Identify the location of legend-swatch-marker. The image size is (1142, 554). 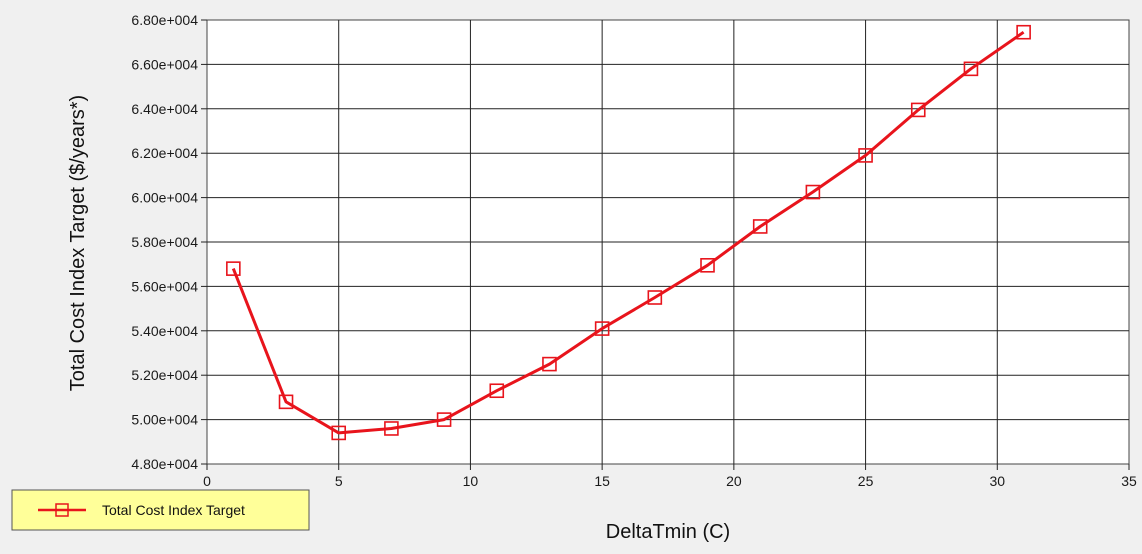
(62, 510).